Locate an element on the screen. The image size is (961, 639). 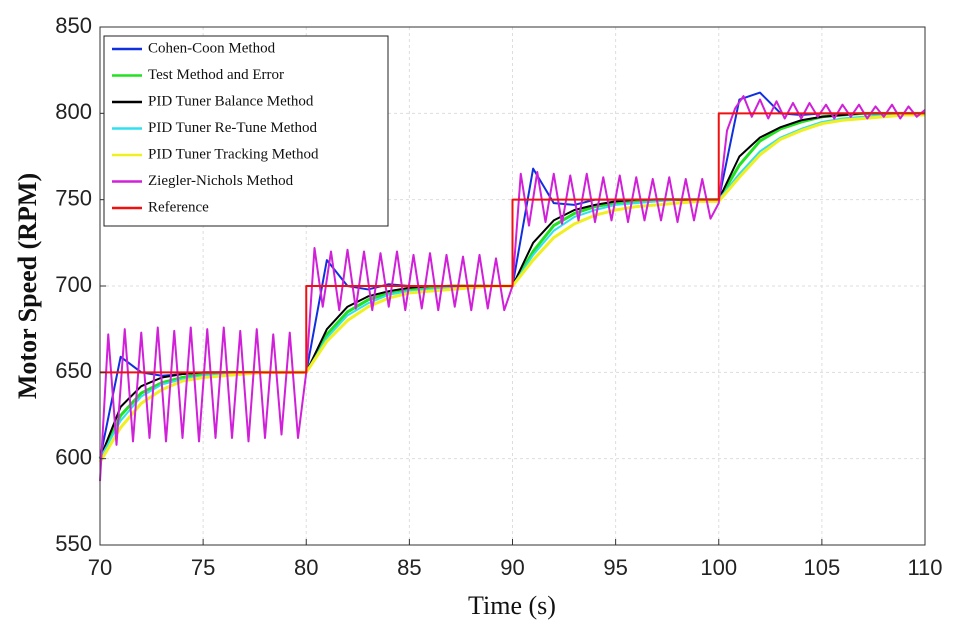
x-tick-label: 75 is located at coordinates (203, 567).